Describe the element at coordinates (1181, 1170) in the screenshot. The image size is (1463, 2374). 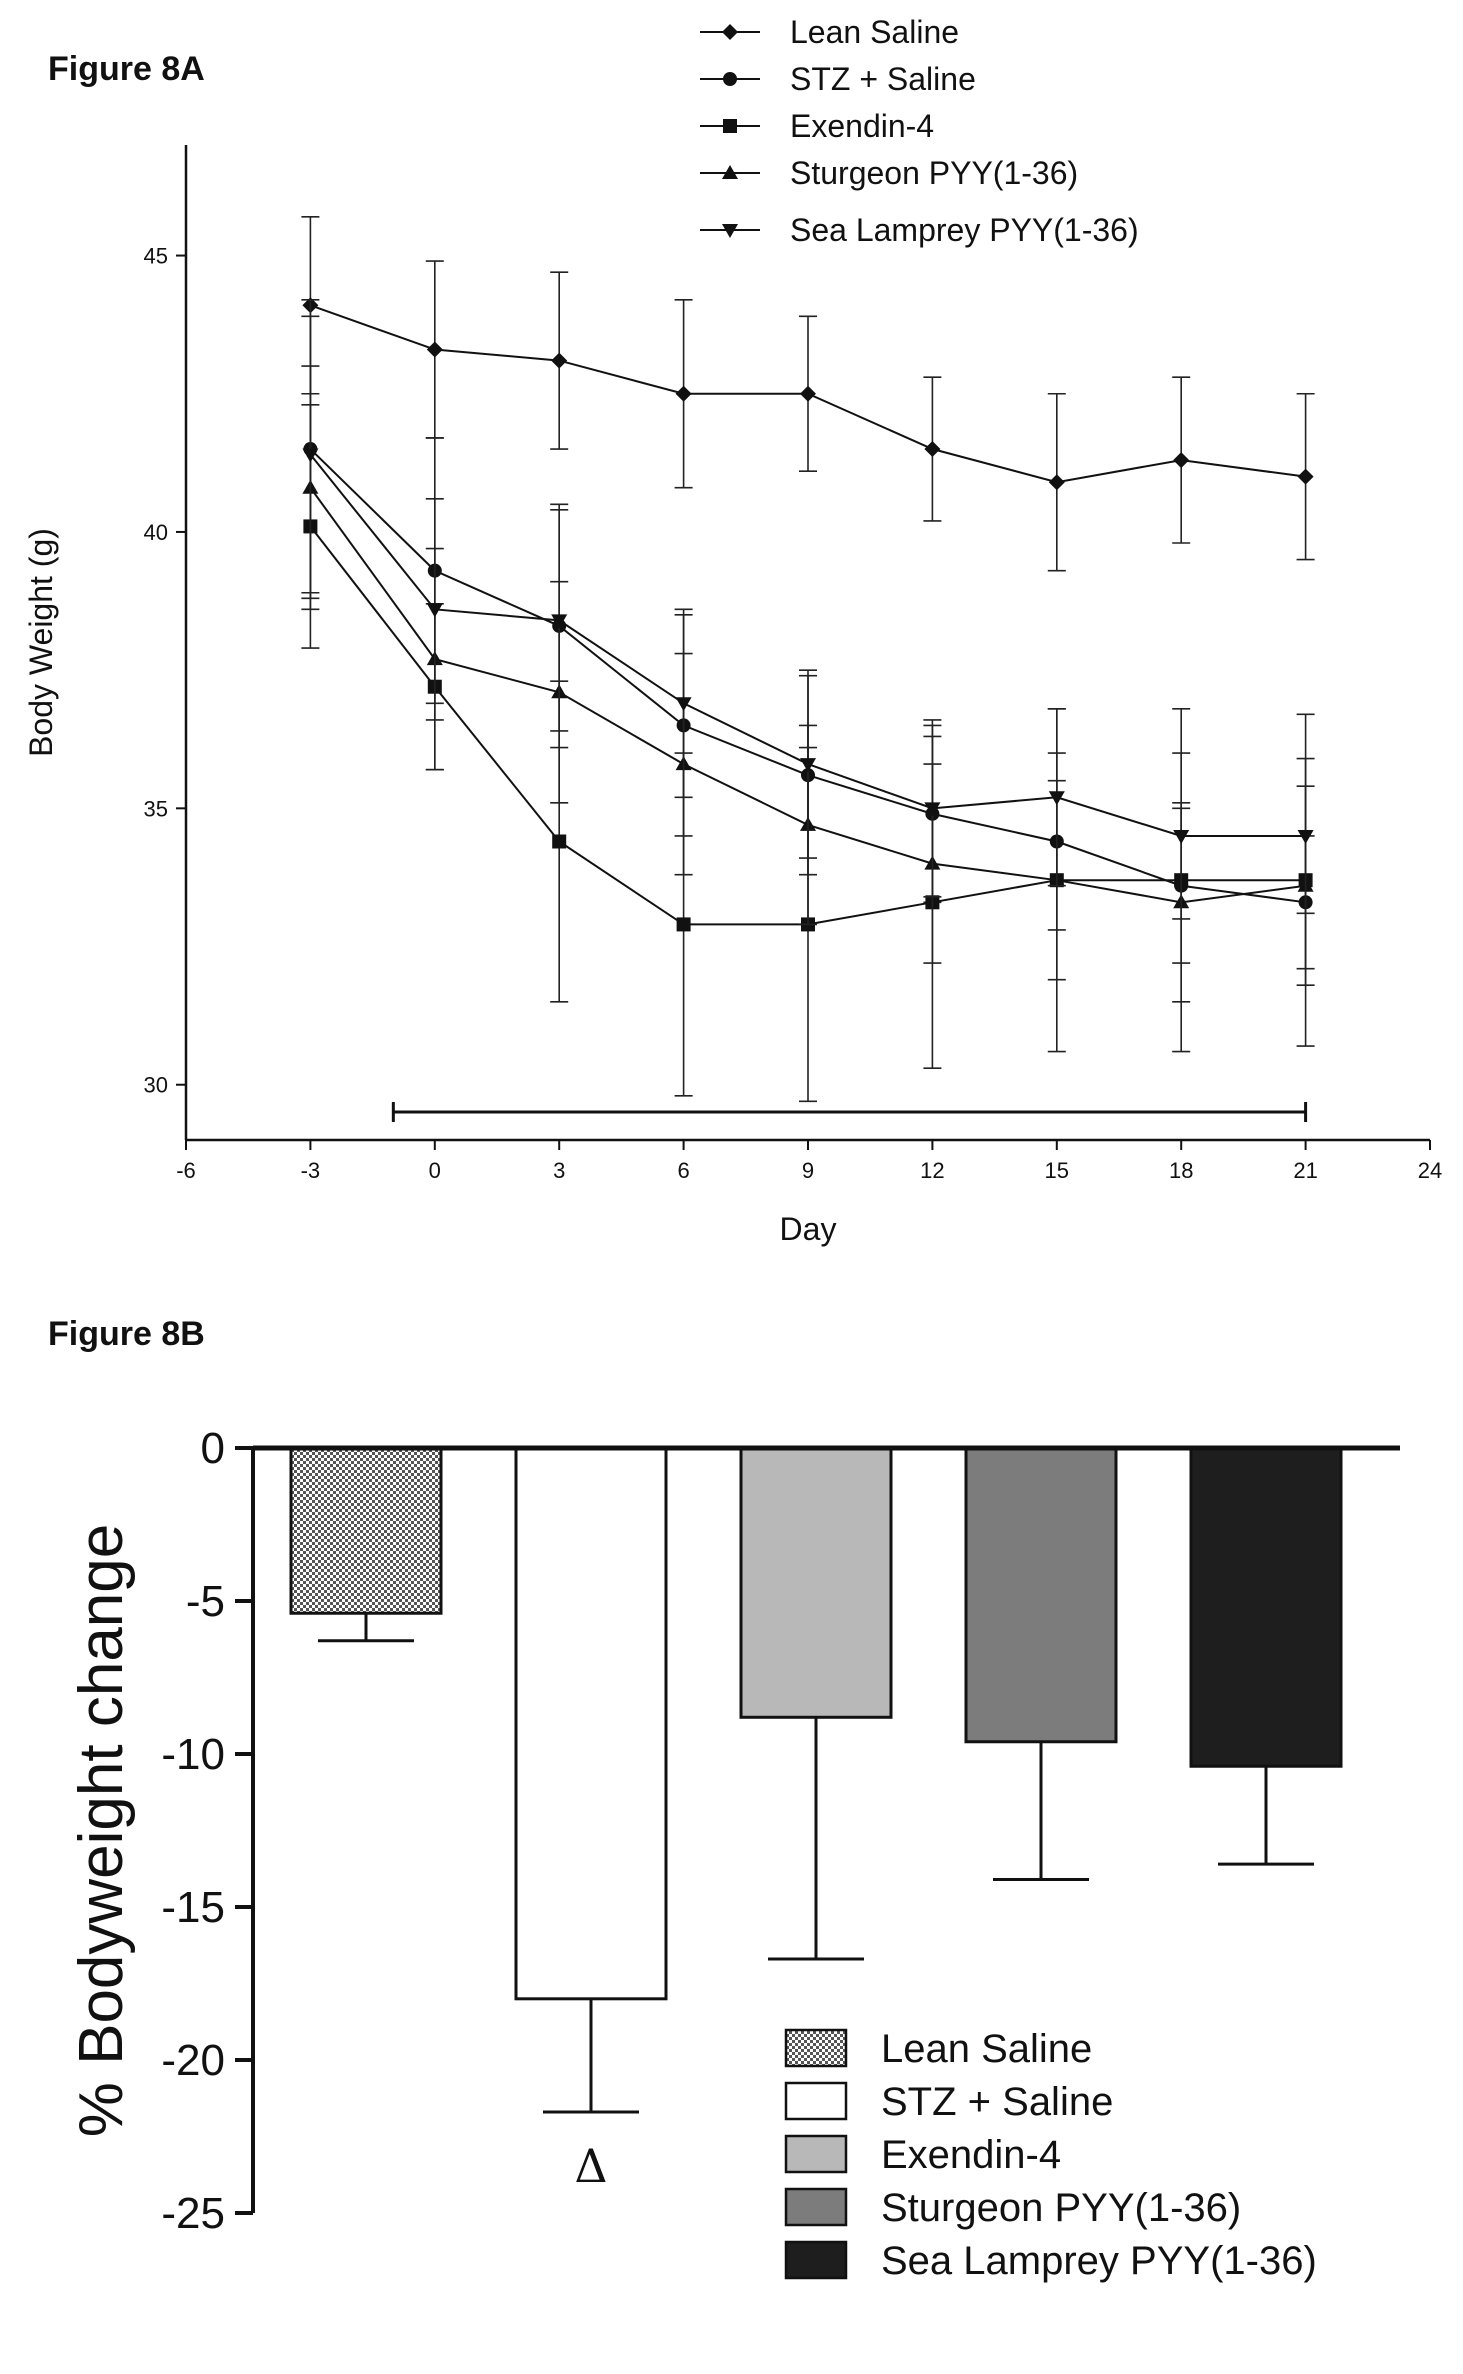
I see `x-tick-label: 18` at that location.